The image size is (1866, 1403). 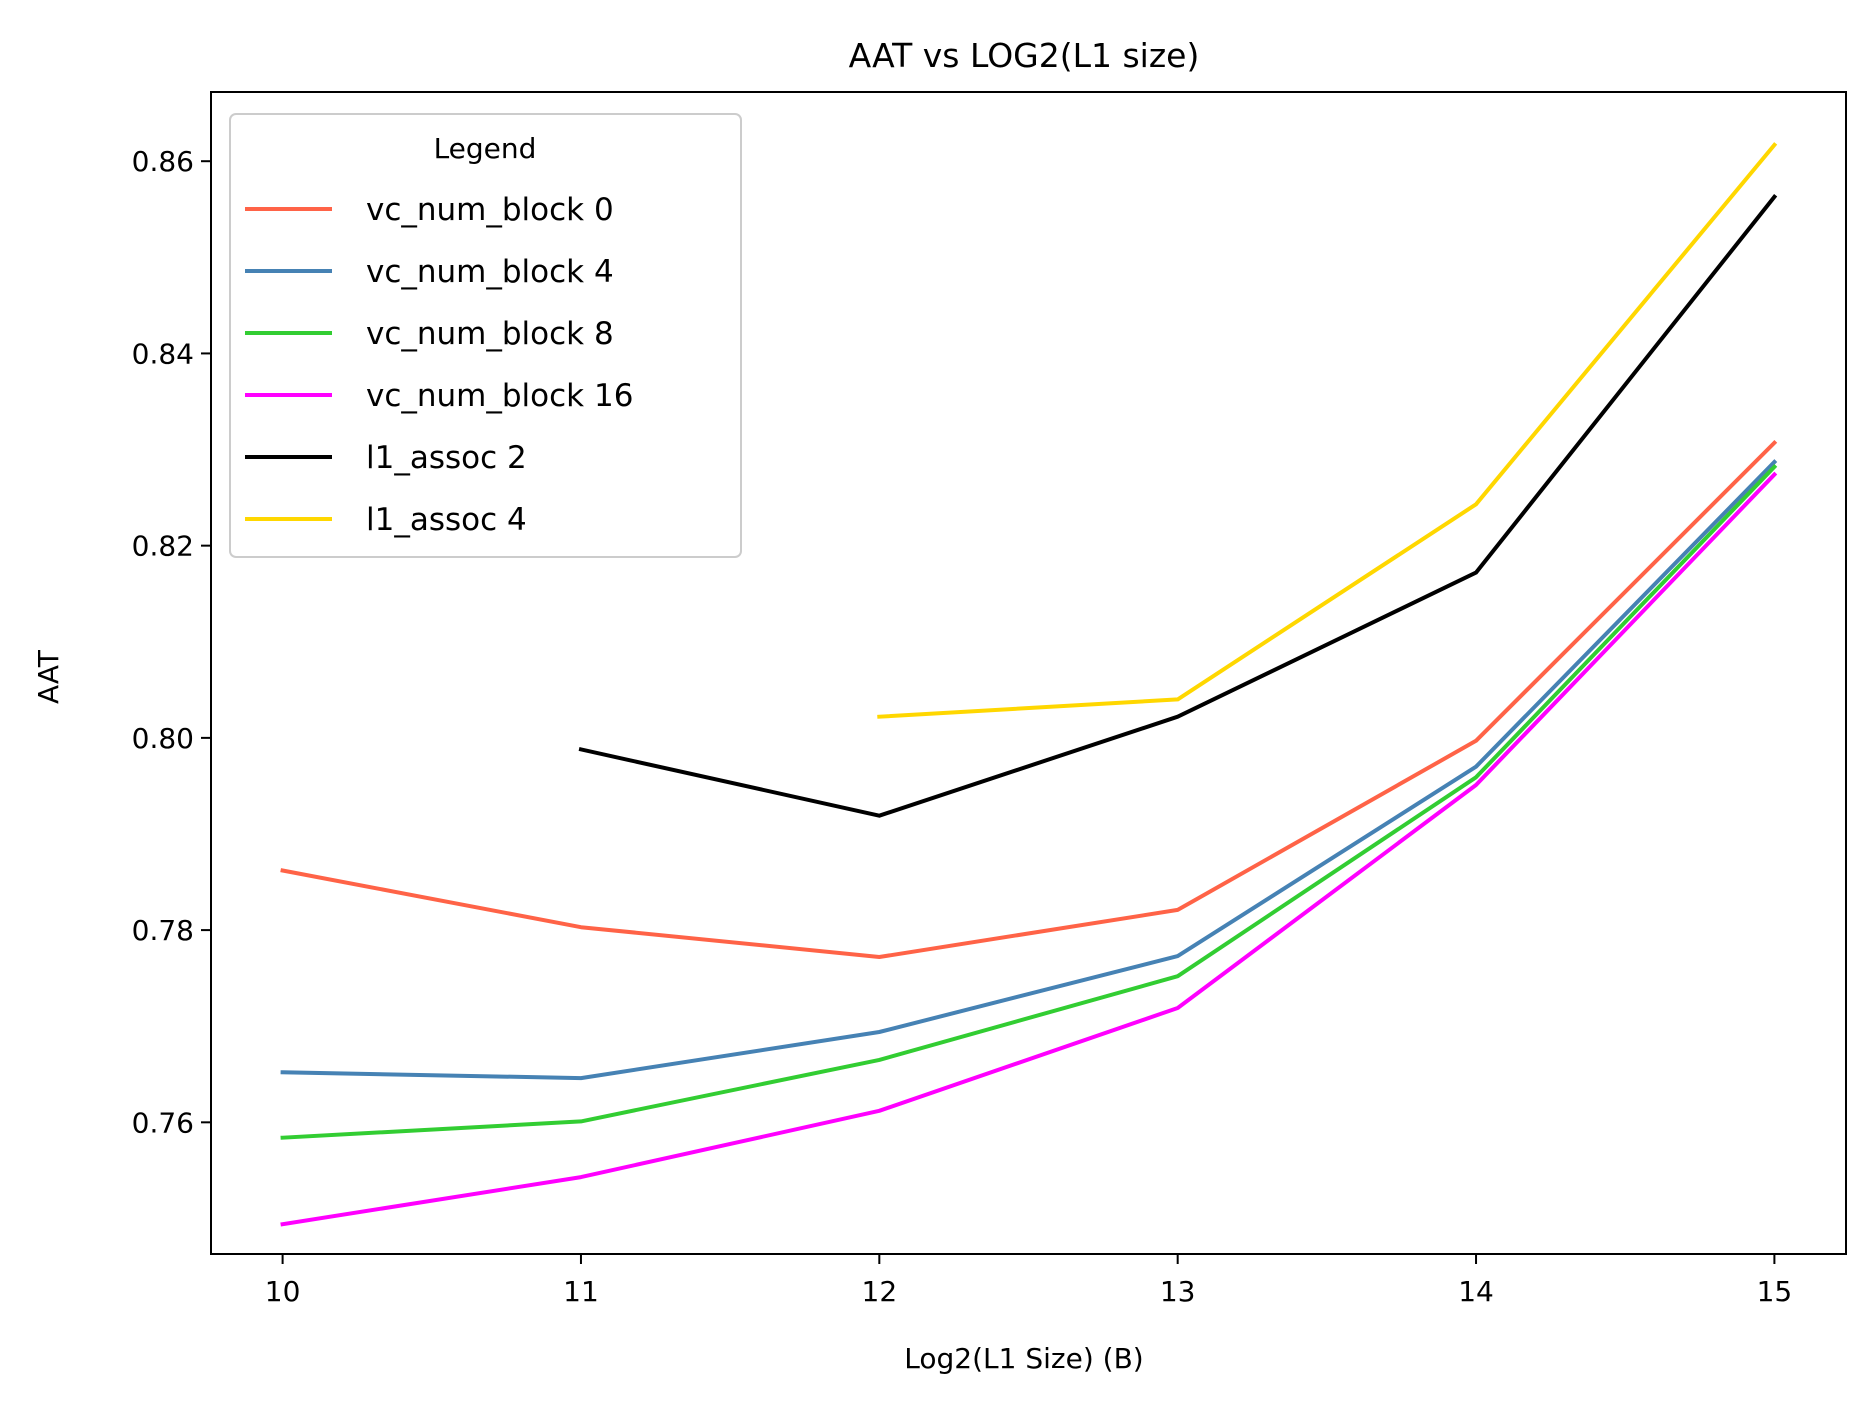 I want to click on legend-title: Legend, so click(x=485, y=148).